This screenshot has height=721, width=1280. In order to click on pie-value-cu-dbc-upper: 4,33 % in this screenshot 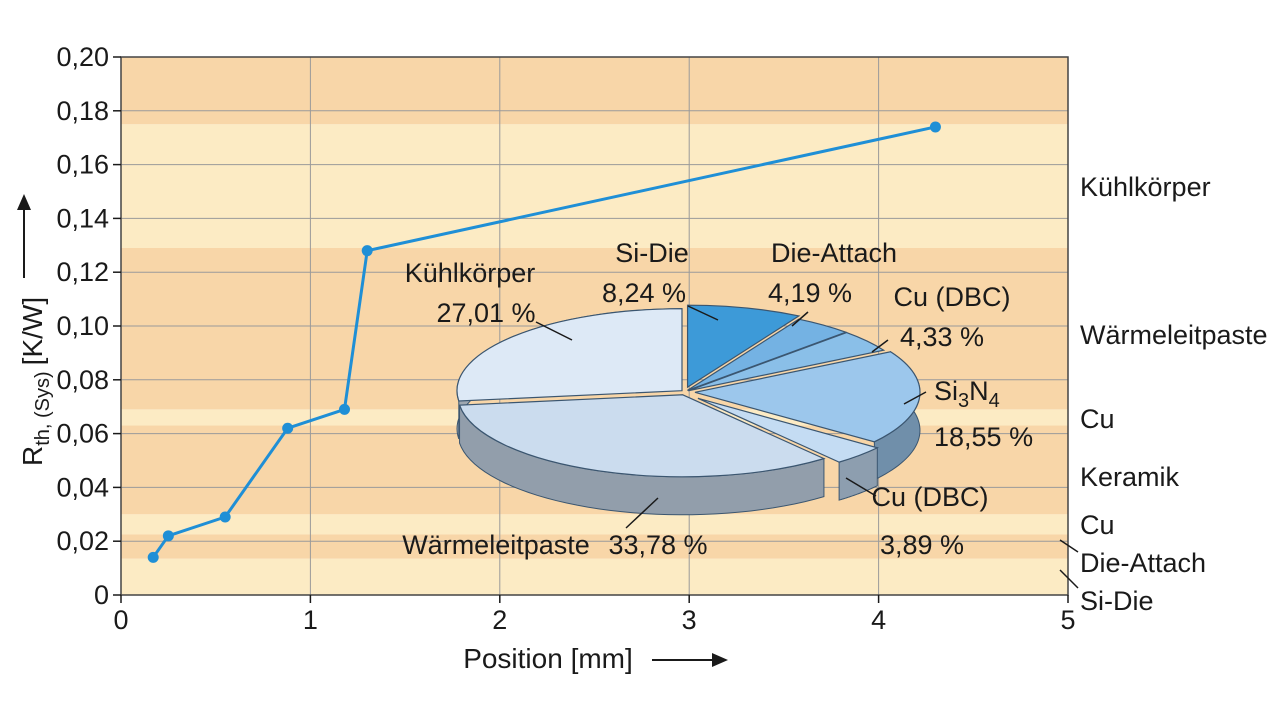, I will do `click(942, 337)`.